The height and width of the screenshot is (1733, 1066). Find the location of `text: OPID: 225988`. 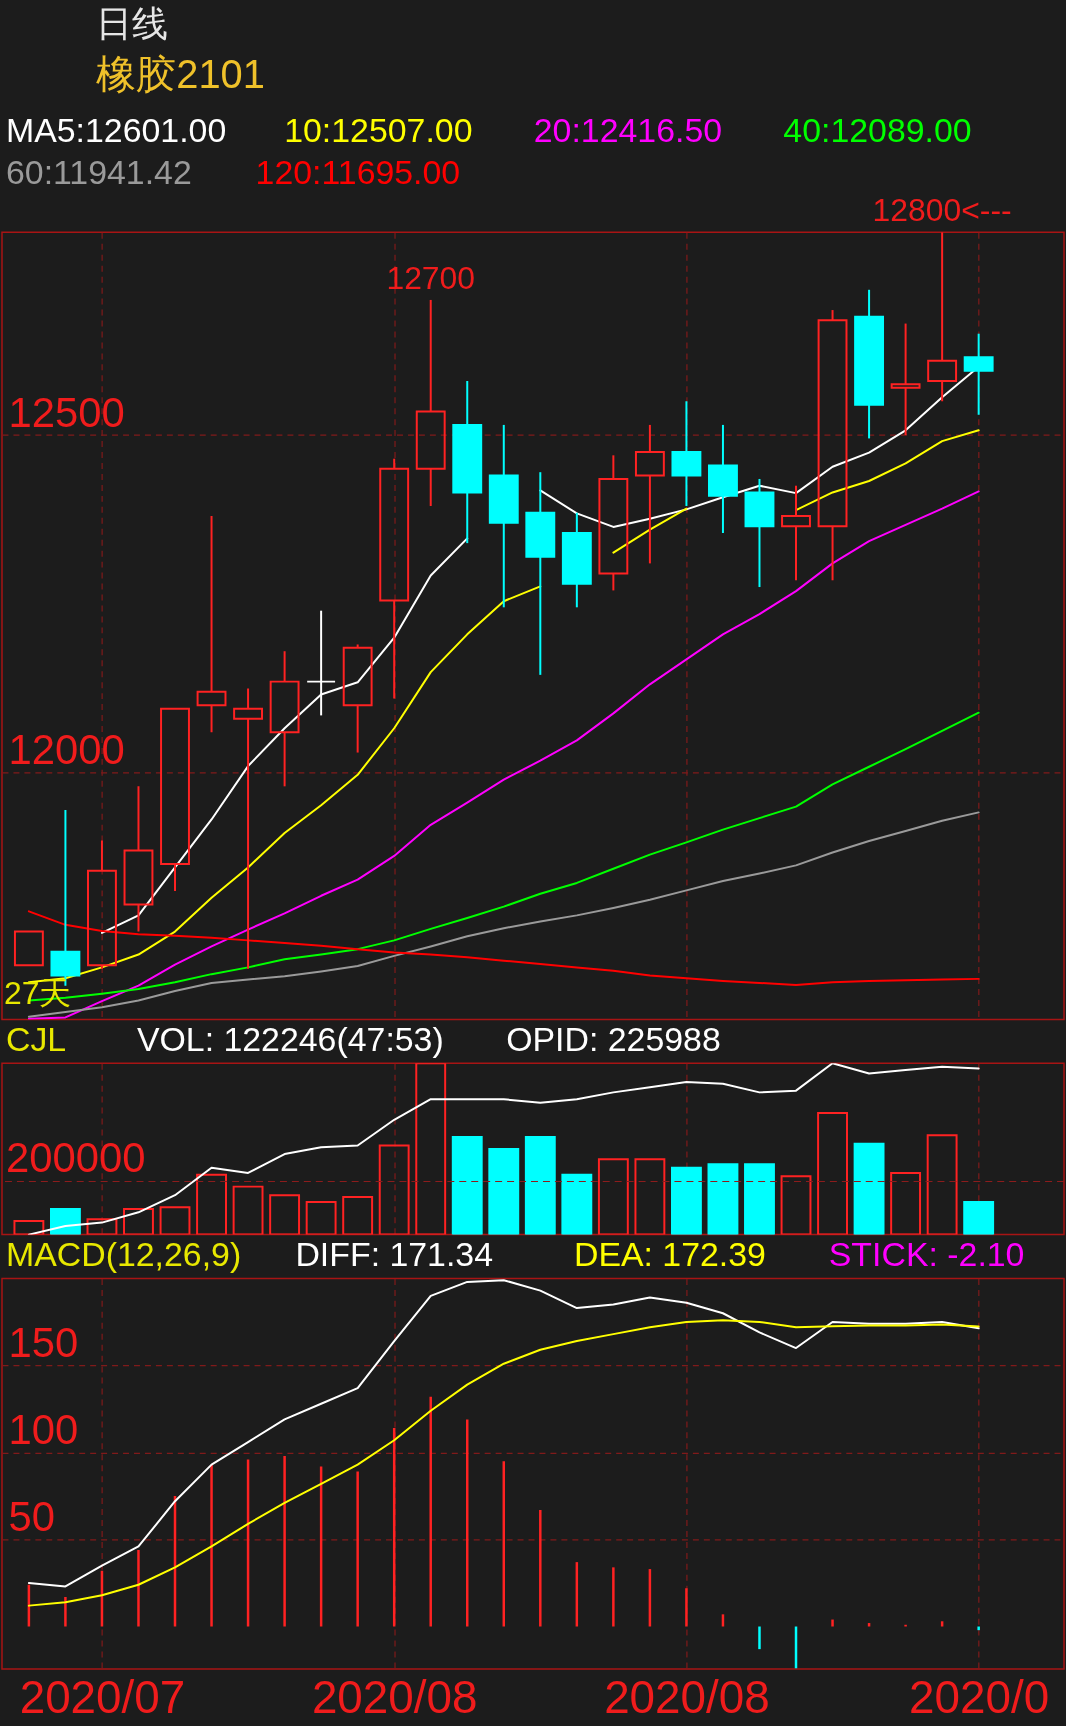

text: OPID: 225988 is located at coordinates (613, 1039).